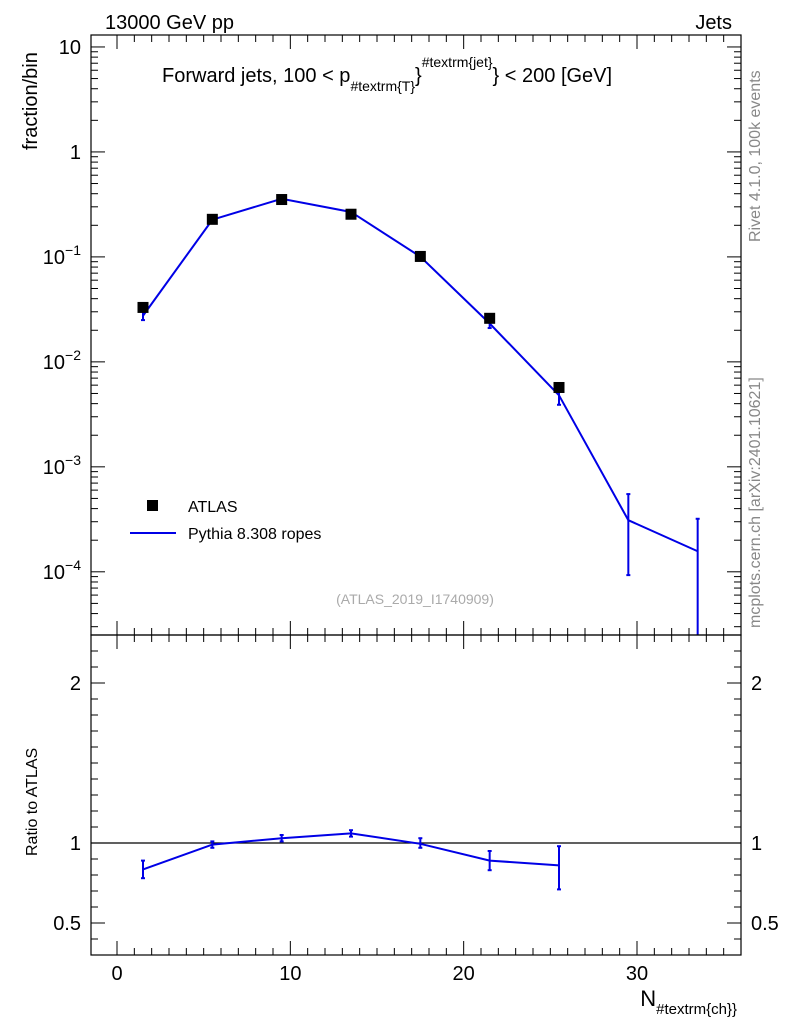 This screenshot has height=1024, width=786. What do you see at coordinates (418, 76) in the screenshot?
I see `title-brace: }` at bounding box center [418, 76].